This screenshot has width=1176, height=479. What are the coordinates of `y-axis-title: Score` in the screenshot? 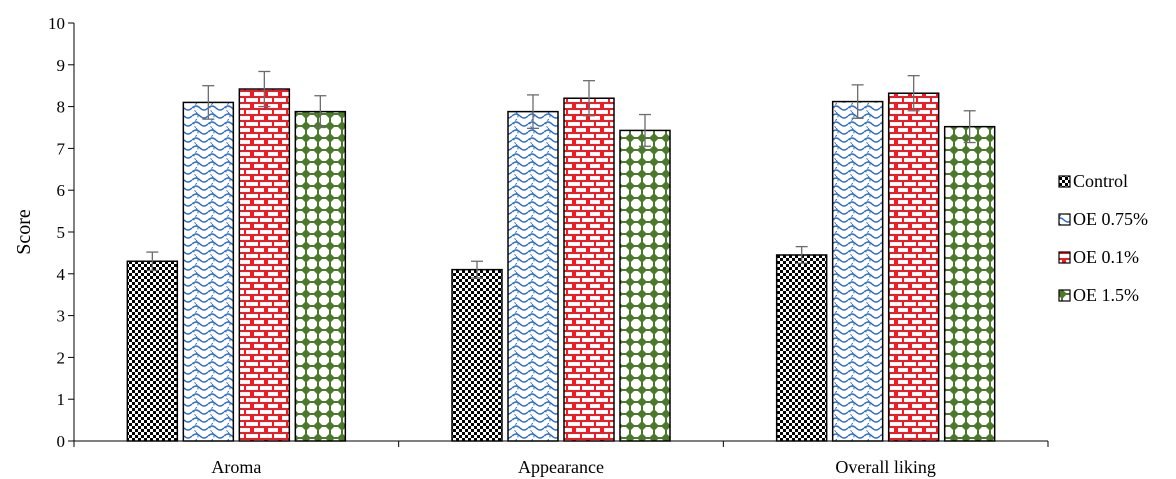 It's located at (24, 232).